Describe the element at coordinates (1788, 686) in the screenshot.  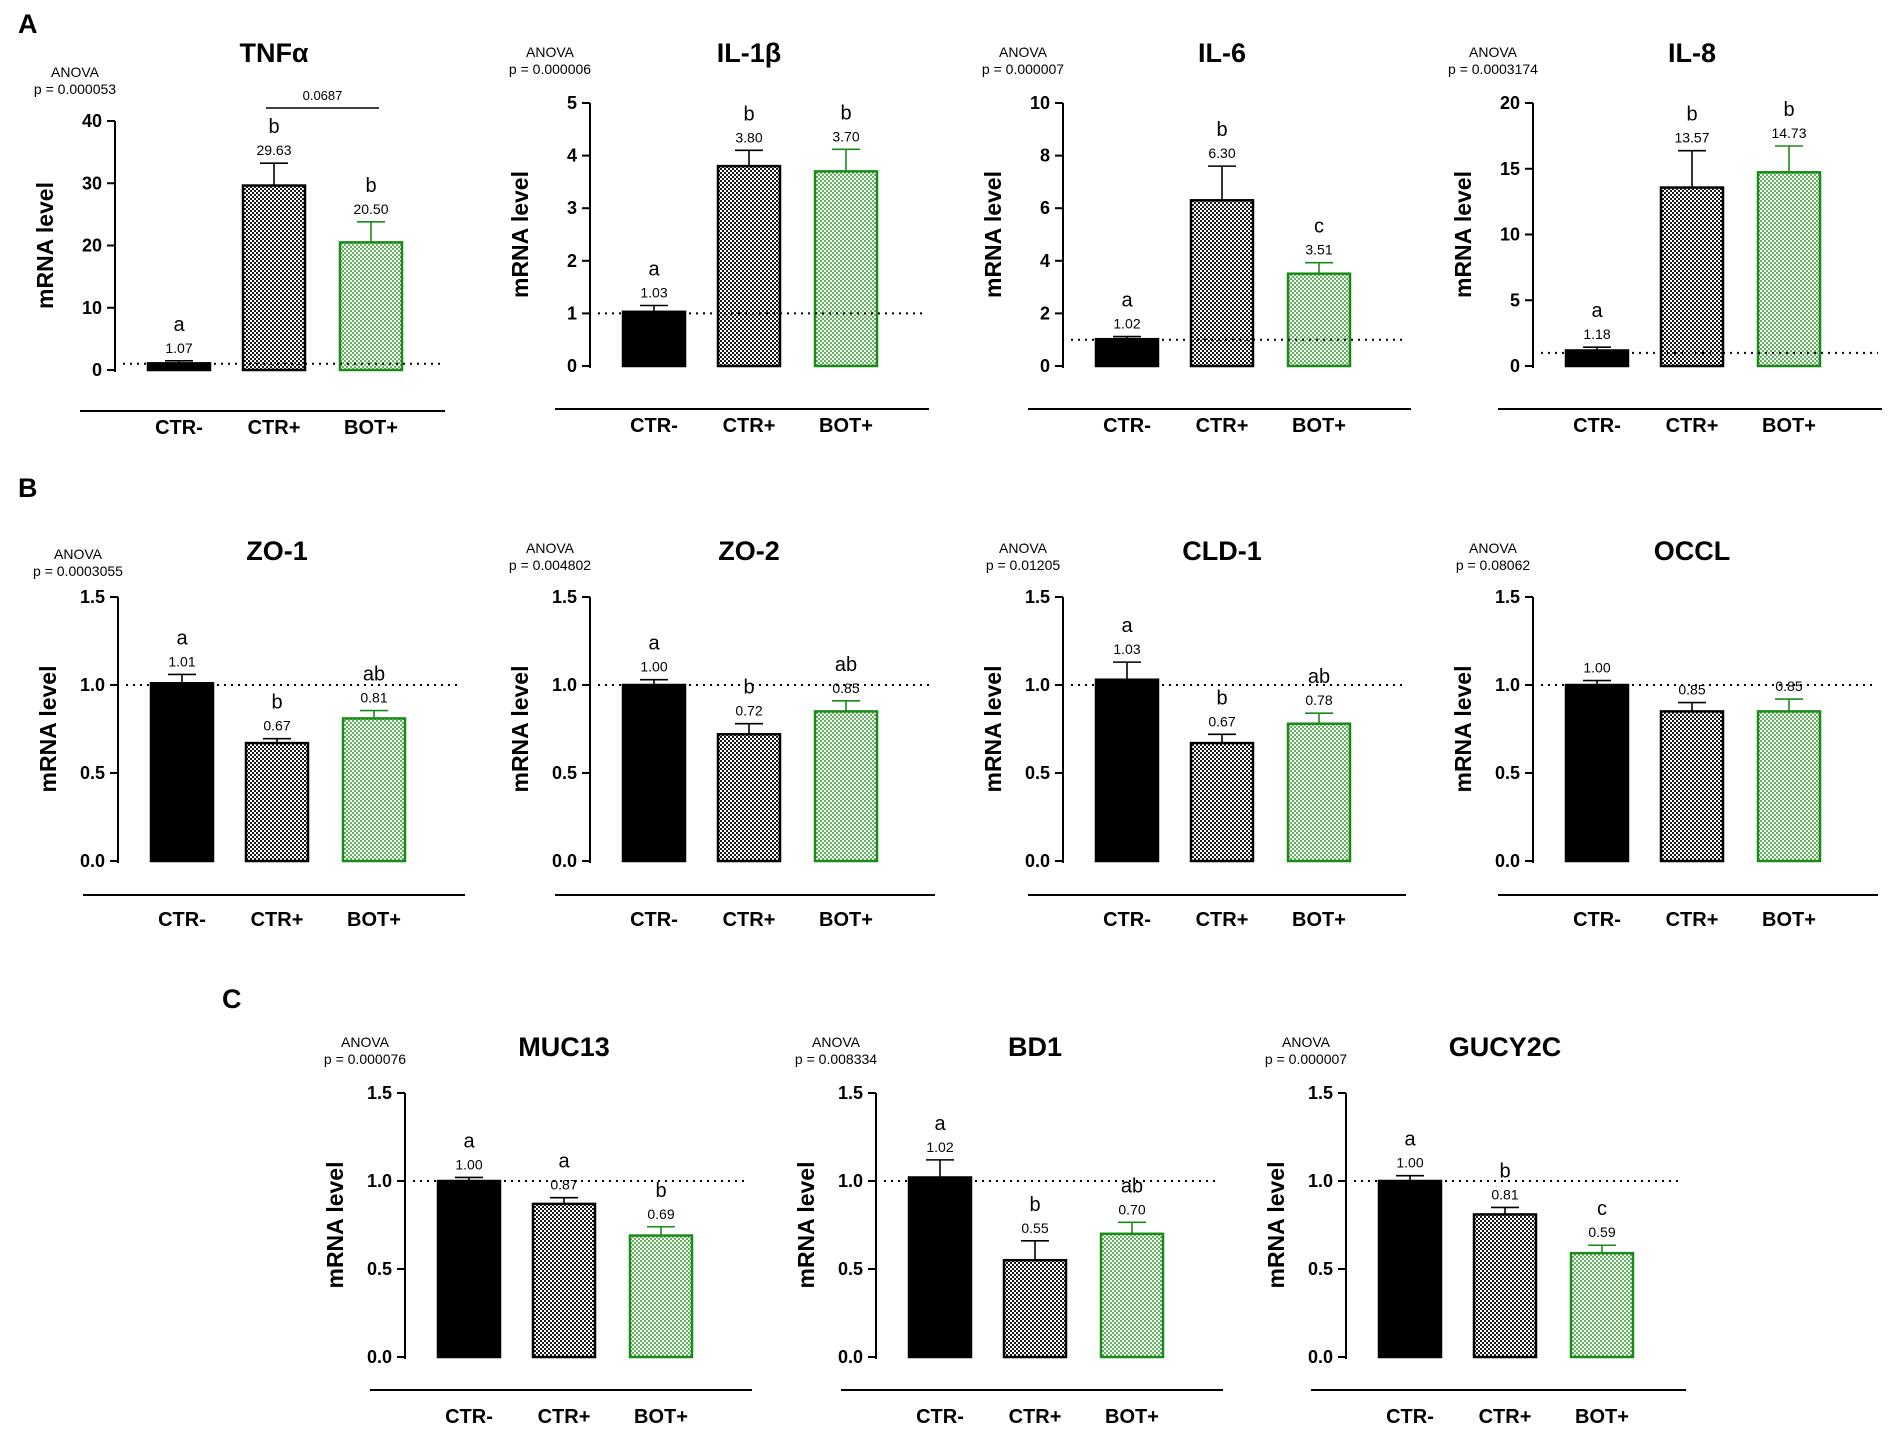
I see `value-label: 0.85` at that location.